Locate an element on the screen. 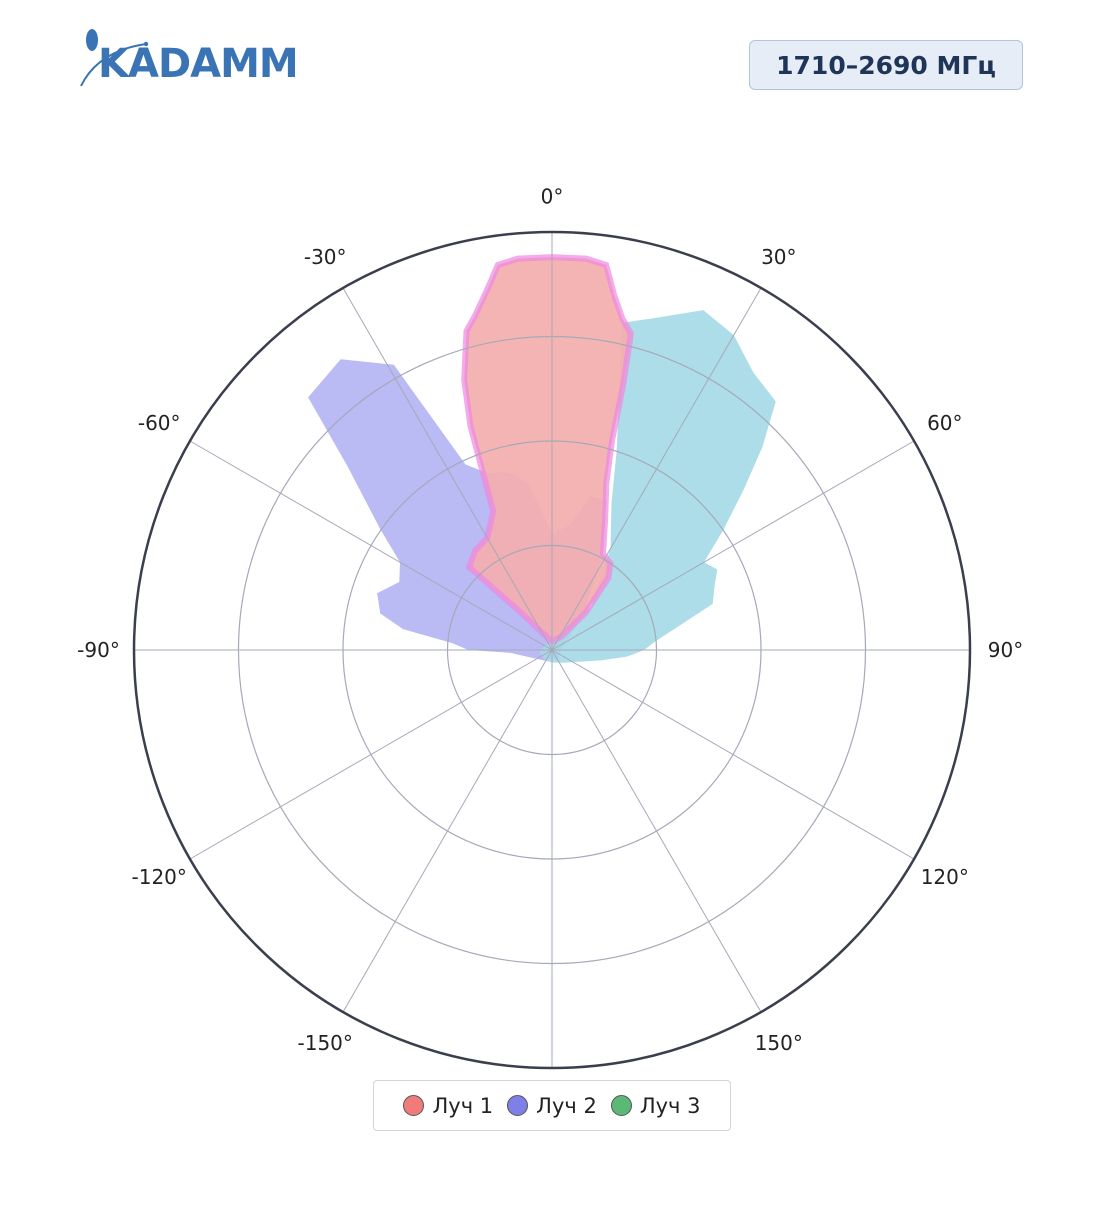 The width and height of the screenshot is (1104, 1211). company-logo is located at coordinates (114, 58).